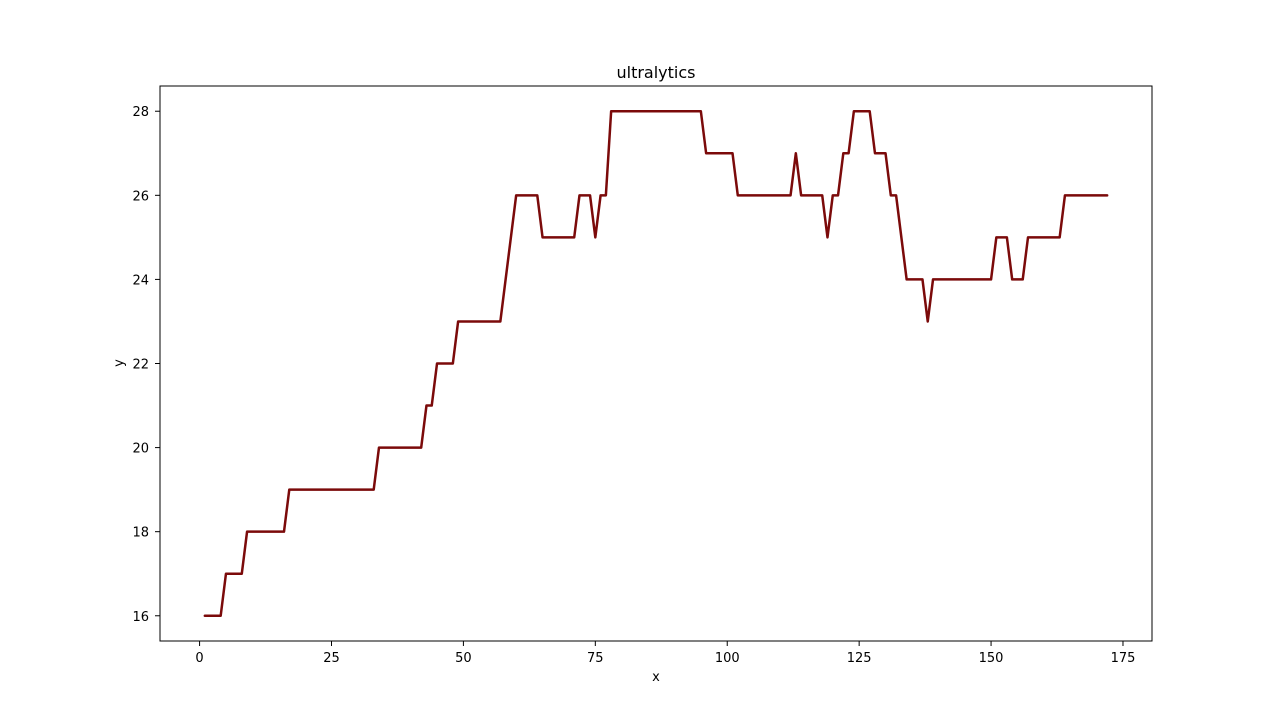  What do you see at coordinates (140, 533) in the screenshot?
I see `y-tick-label: 18` at bounding box center [140, 533].